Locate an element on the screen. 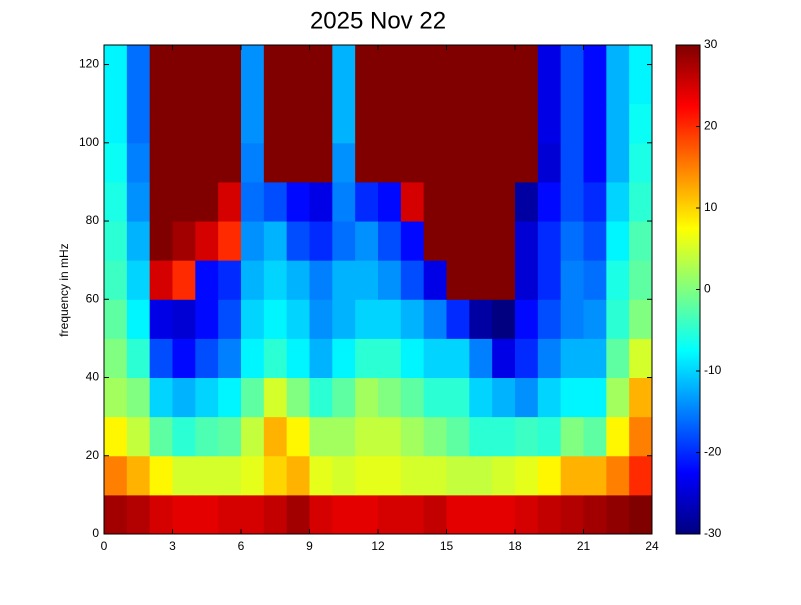 Image resolution: width=801 pixels, height=605 pixels. colorbar-tick-label: -30 is located at coordinates (713, 533).